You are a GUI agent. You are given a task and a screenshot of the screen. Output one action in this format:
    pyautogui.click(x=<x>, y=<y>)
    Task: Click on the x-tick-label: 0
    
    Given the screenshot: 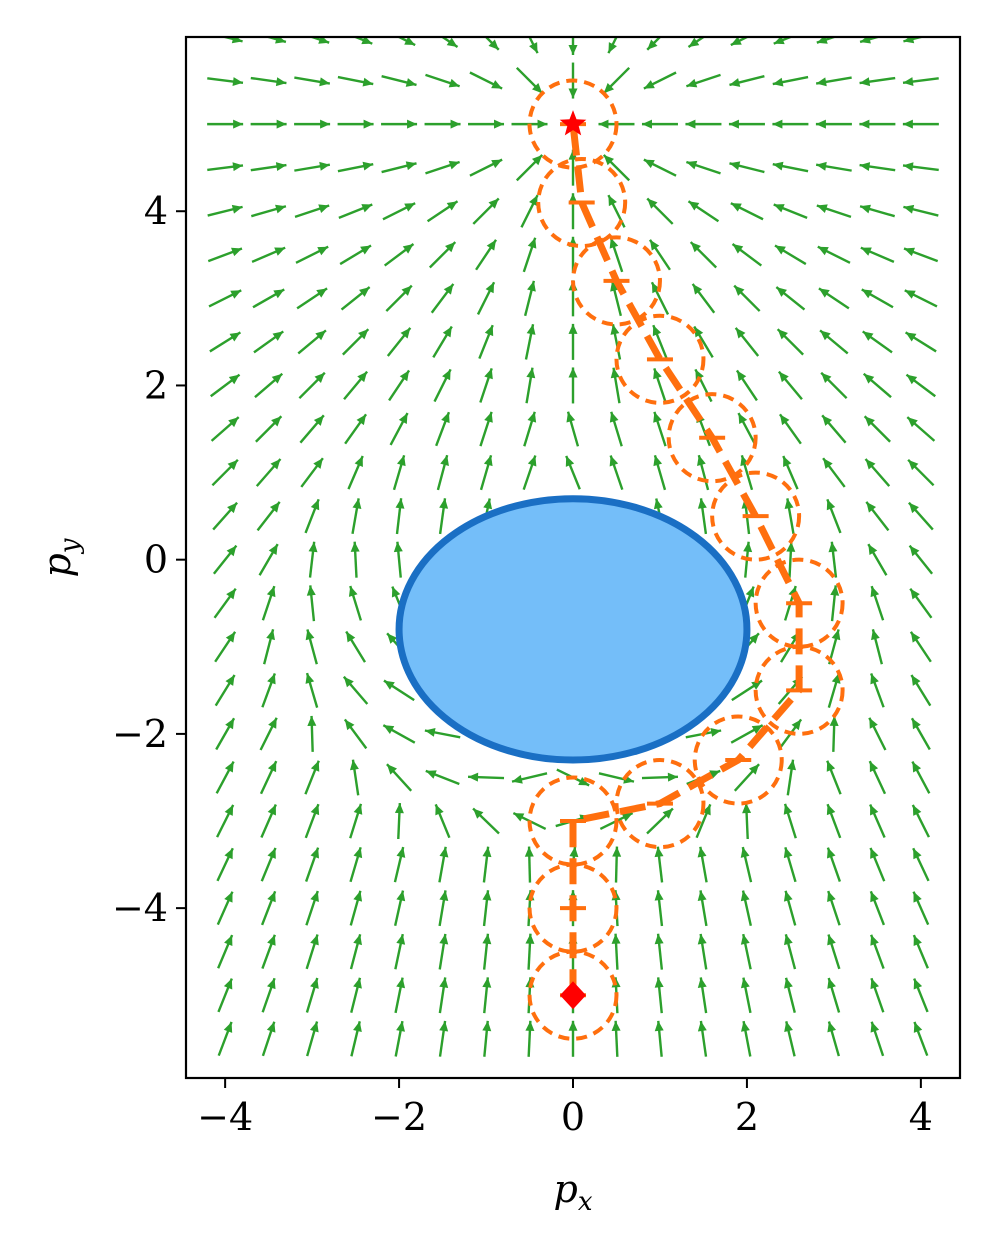 What is the action you would take?
    pyautogui.click(x=573, y=1117)
    